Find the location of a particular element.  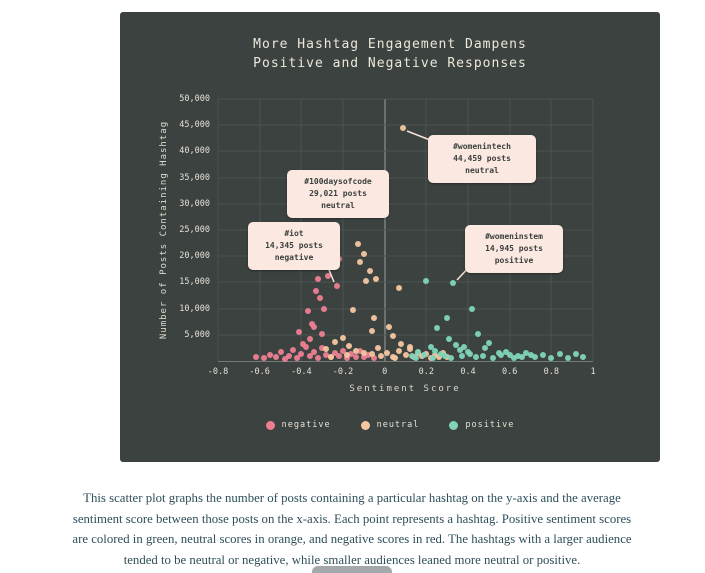

x-axis-title: Sentiment Score is located at coordinates (405, 389).